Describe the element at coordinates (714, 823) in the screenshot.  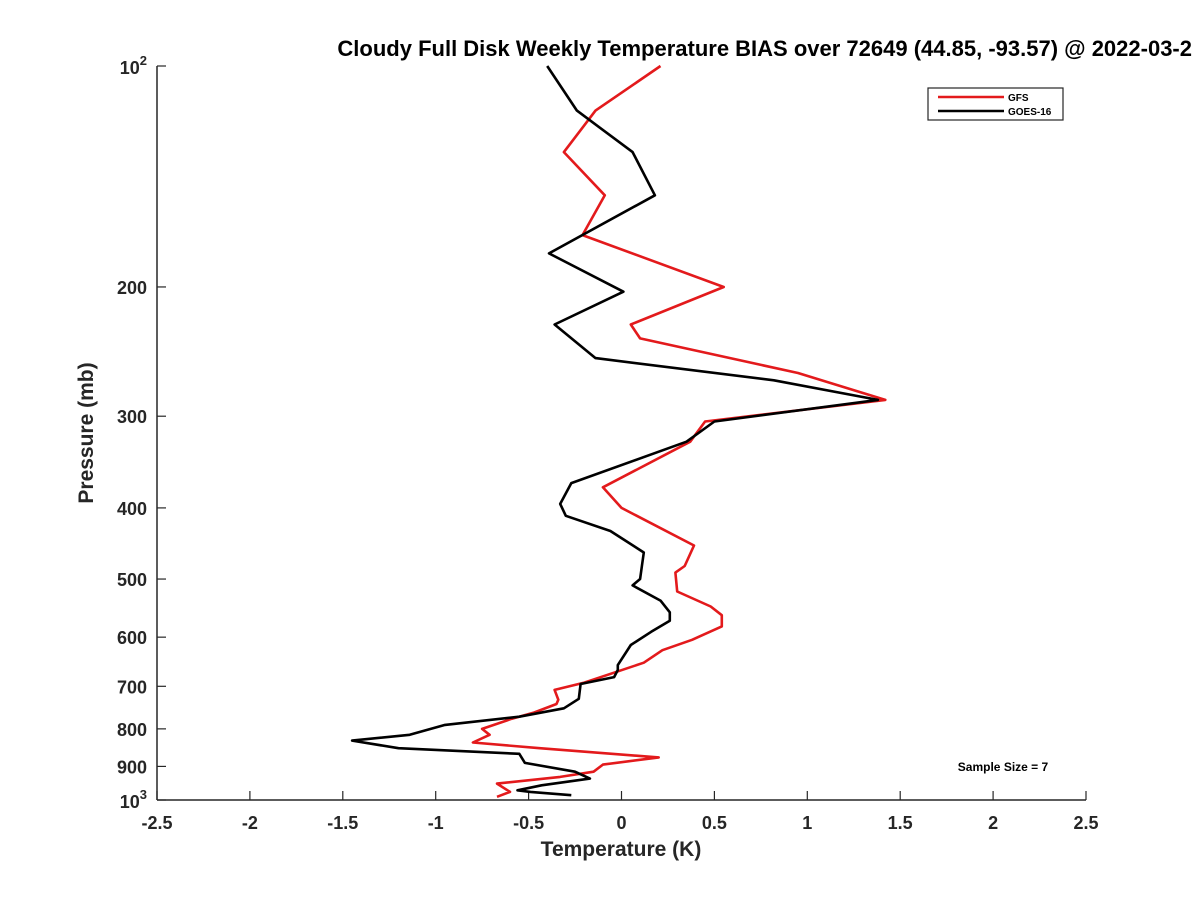
I see `x-tick-label: 0.5` at that location.